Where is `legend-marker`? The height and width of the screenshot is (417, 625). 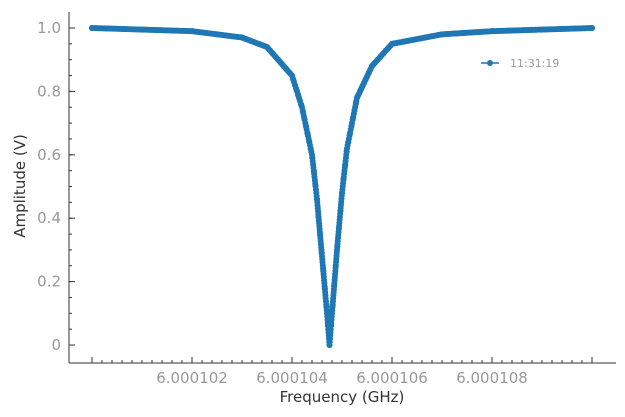 legend-marker is located at coordinates (490, 63).